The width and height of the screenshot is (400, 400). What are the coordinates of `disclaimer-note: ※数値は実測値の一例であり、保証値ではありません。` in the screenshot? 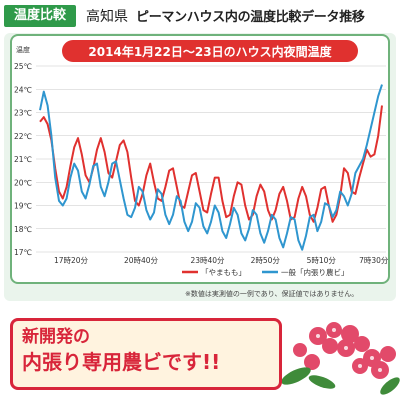 It's located at (272, 294).